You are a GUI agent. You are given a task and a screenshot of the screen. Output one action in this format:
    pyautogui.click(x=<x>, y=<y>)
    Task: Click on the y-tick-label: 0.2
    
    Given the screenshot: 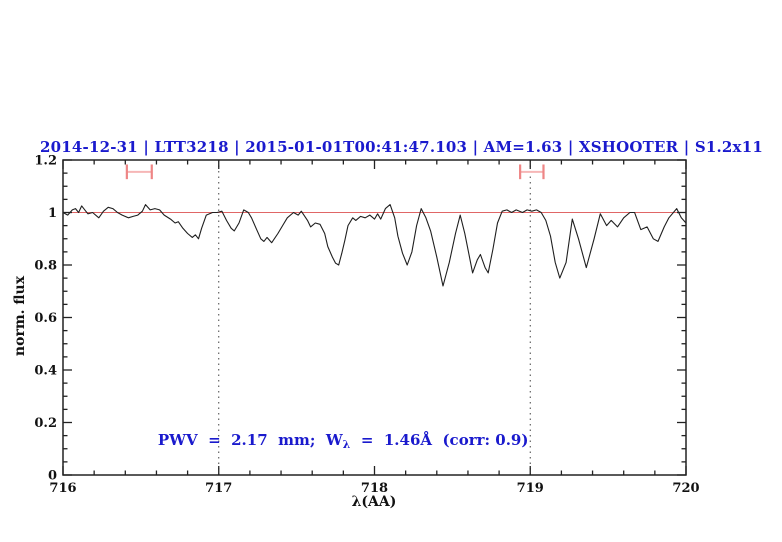 What is the action you would take?
    pyautogui.click(x=45, y=423)
    